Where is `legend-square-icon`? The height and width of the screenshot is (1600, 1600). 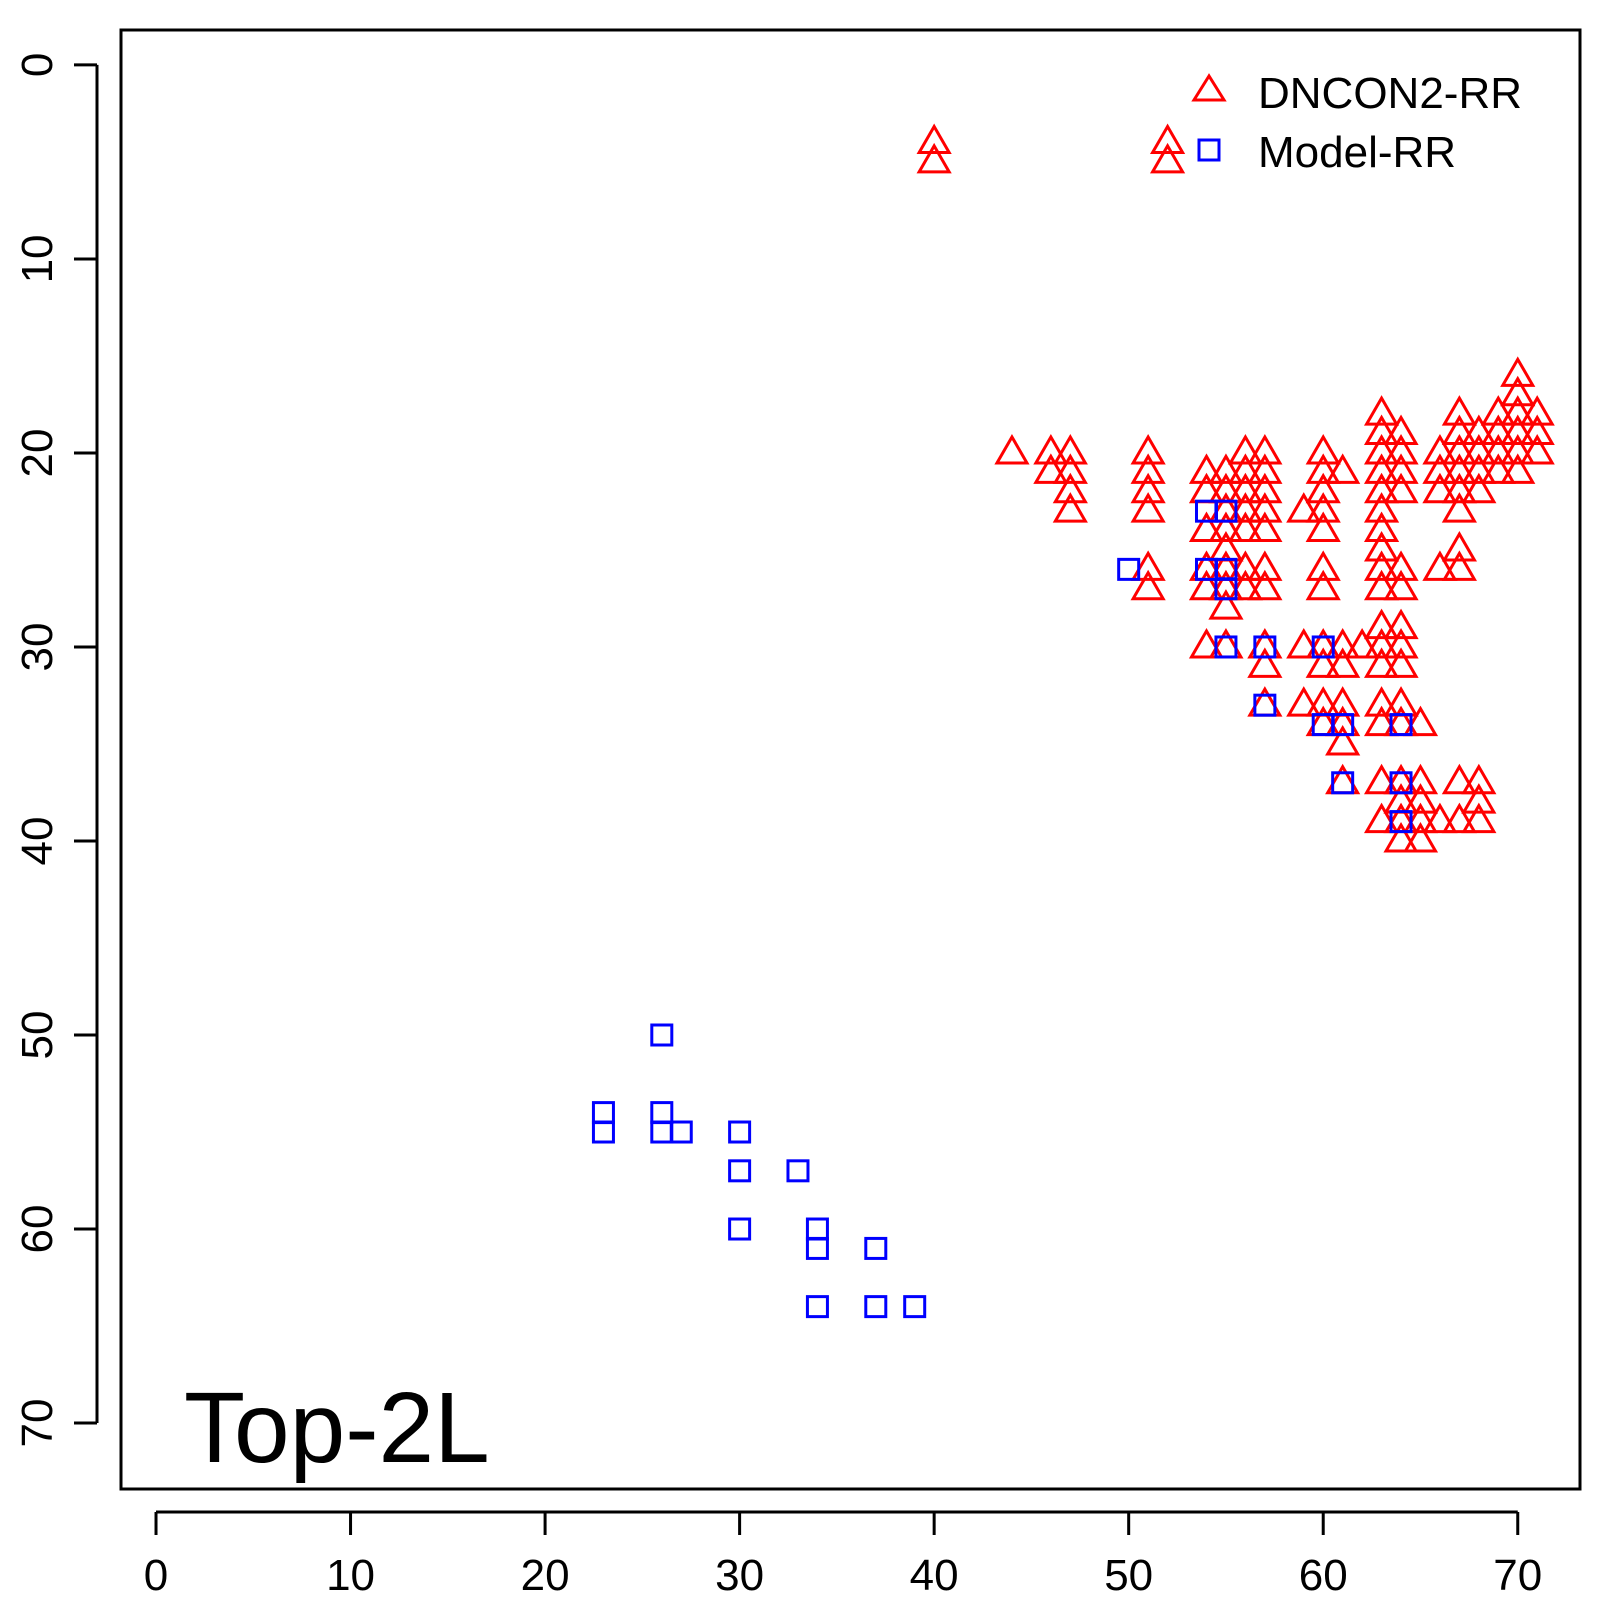 legend-square-icon is located at coordinates (1209, 150).